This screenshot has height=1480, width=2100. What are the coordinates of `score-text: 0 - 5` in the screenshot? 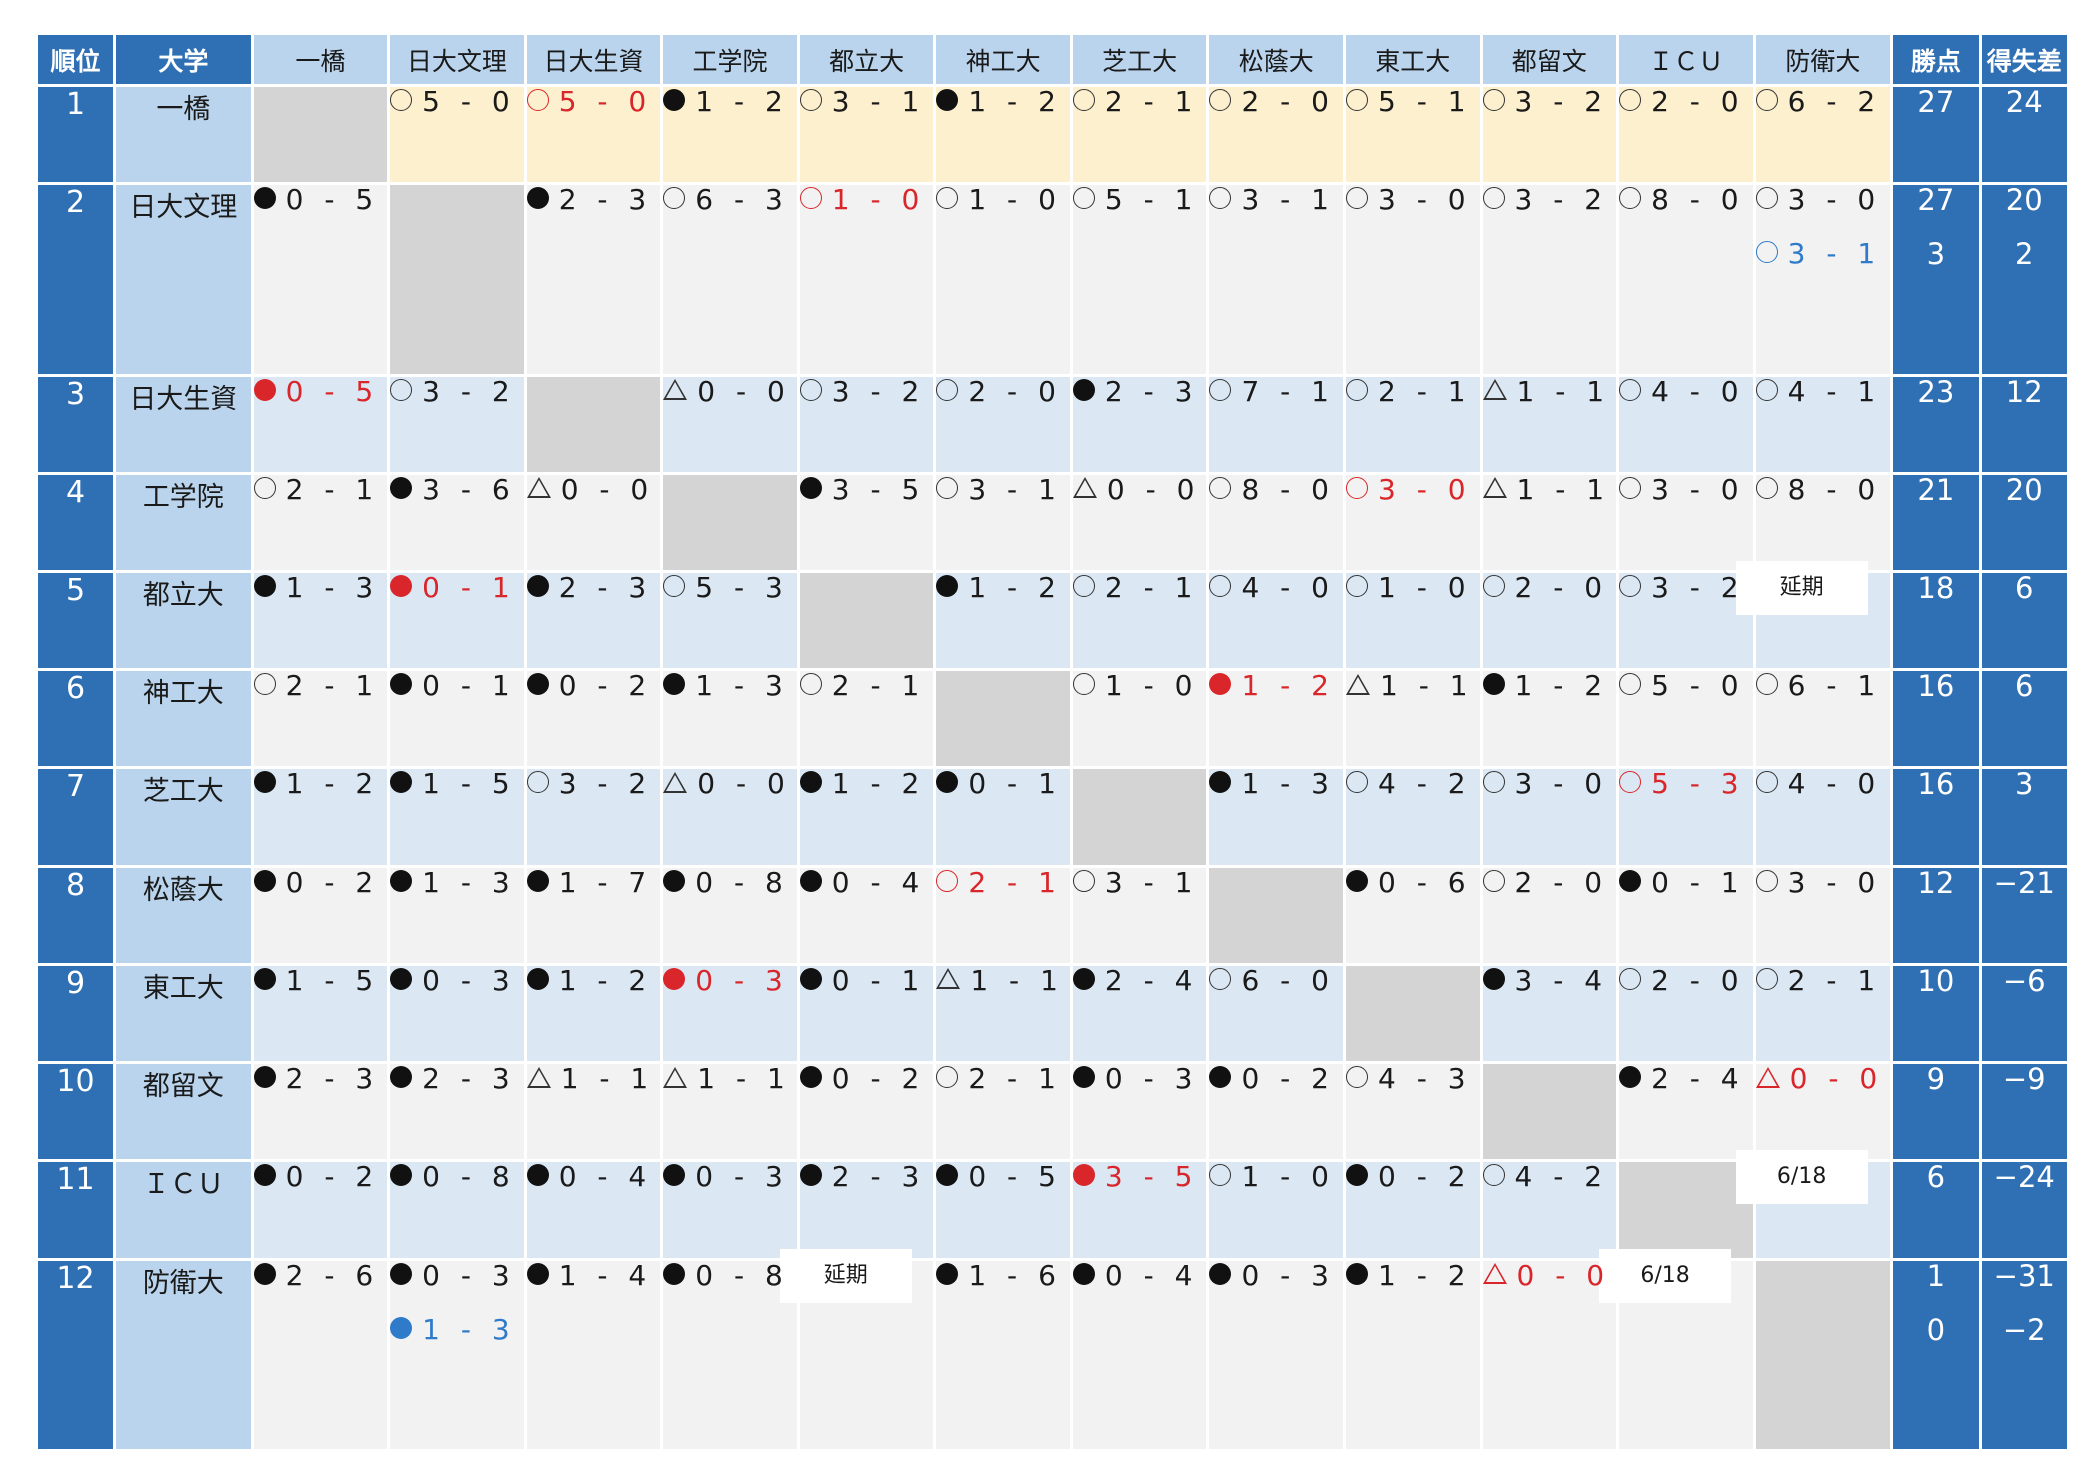 It's located at (332, 200).